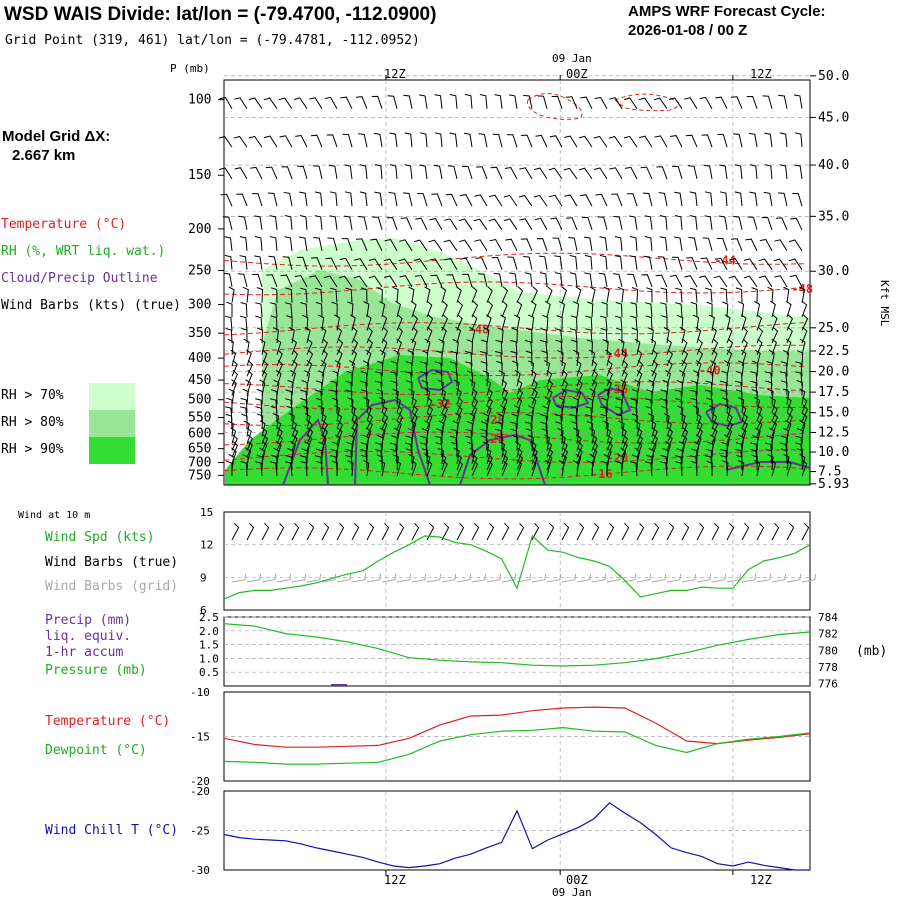 This screenshot has height=900, width=900. I want to click on rh80-swatch, so click(112, 423).